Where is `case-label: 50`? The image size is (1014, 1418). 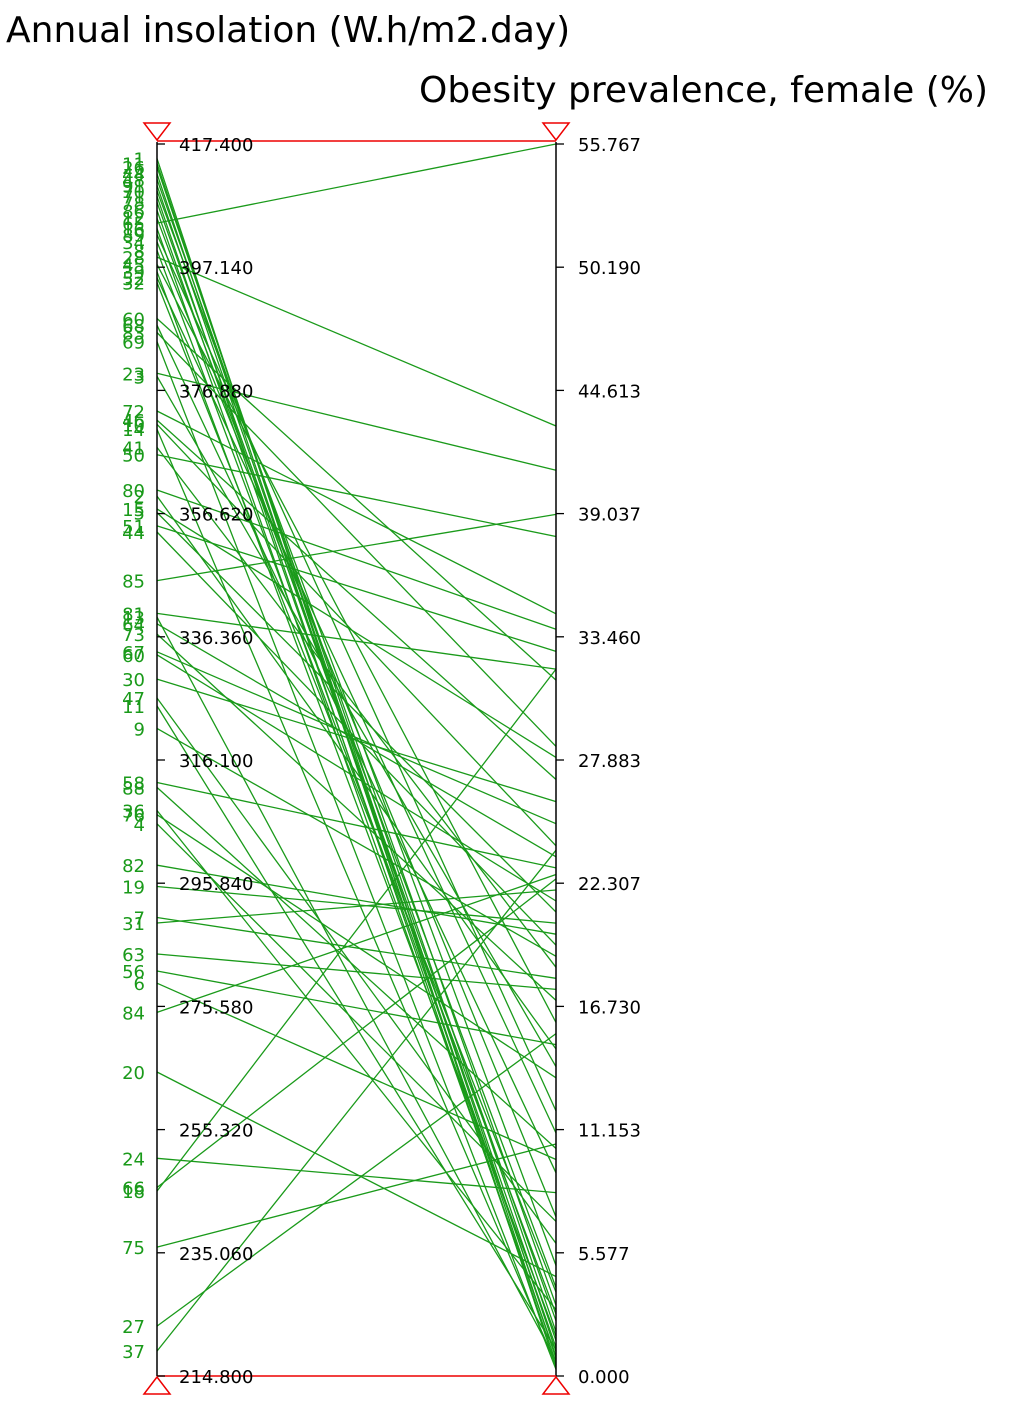 case-label: 50 is located at coordinates (133, 456).